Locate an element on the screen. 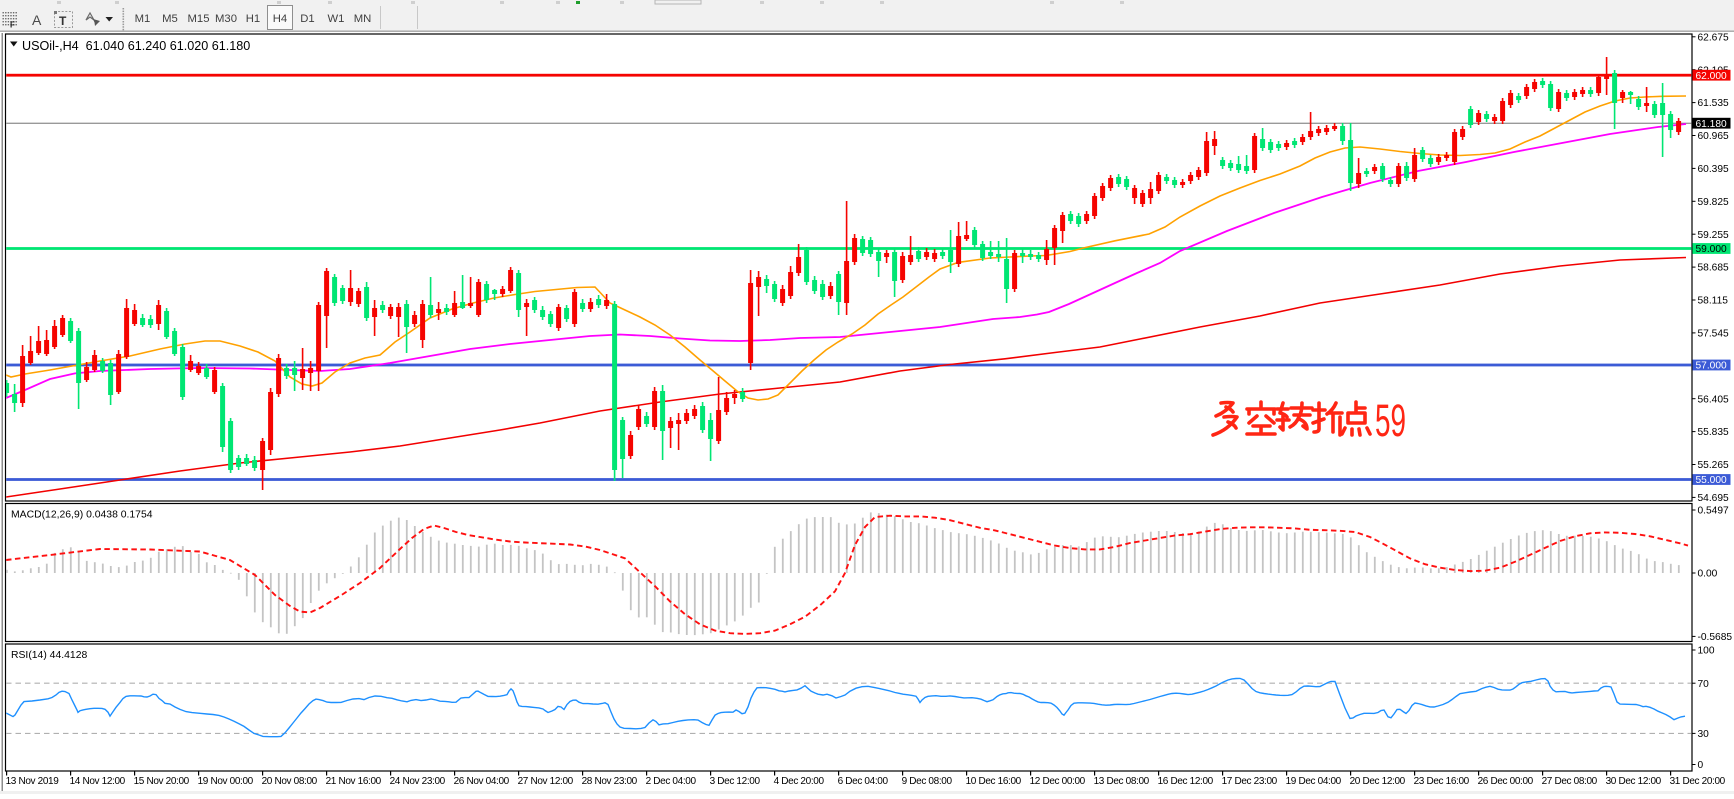  svg-text: -0.5685 is located at coordinates (1715, 637).